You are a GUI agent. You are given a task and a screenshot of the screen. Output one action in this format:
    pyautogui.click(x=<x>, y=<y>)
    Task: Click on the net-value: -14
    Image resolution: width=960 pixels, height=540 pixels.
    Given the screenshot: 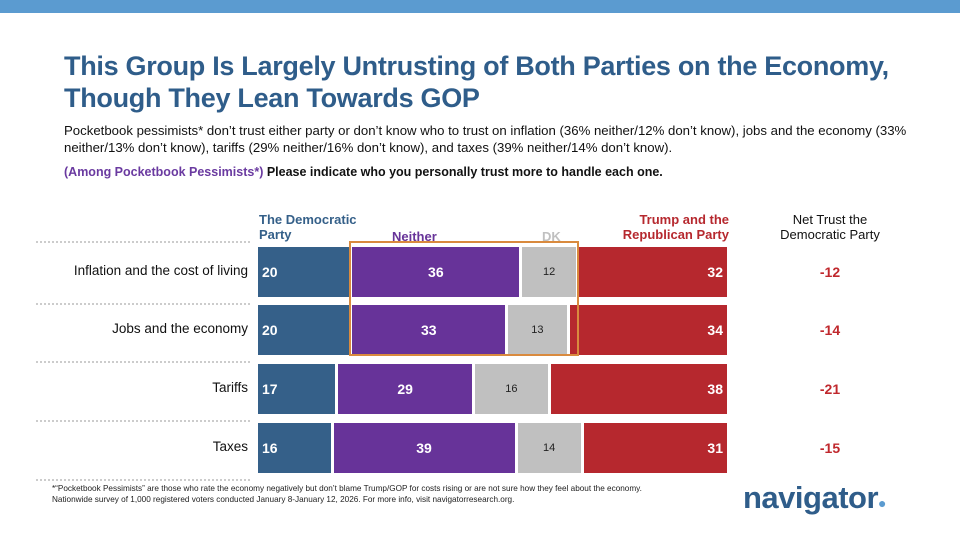 What is the action you would take?
    pyautogui.click(x=830, y=330)
    